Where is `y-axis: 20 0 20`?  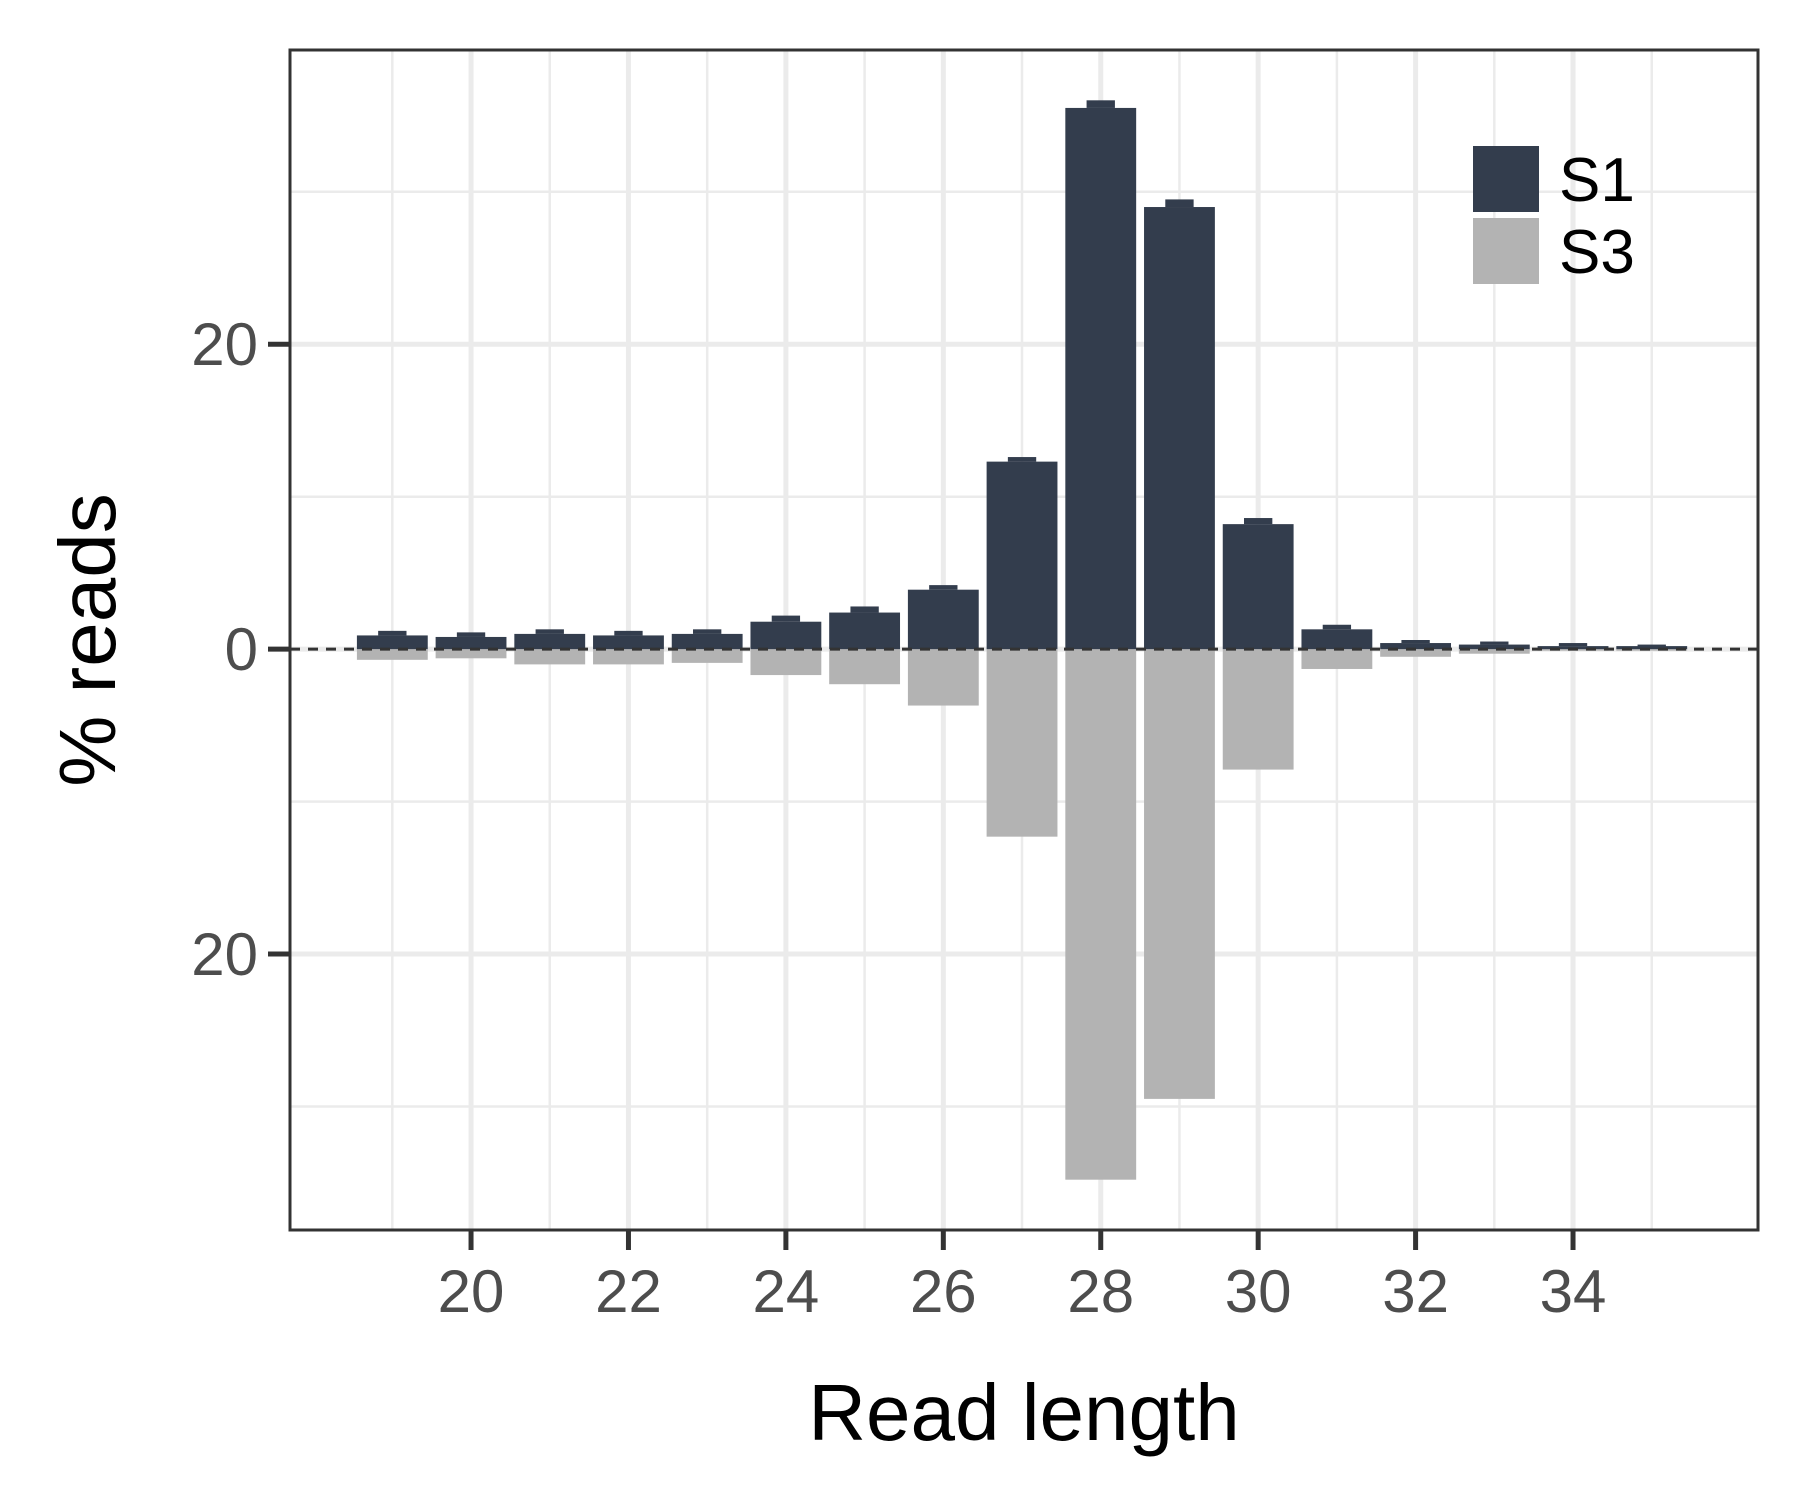
y-axis: 20 0 20 is located at coordinates (240, 649).